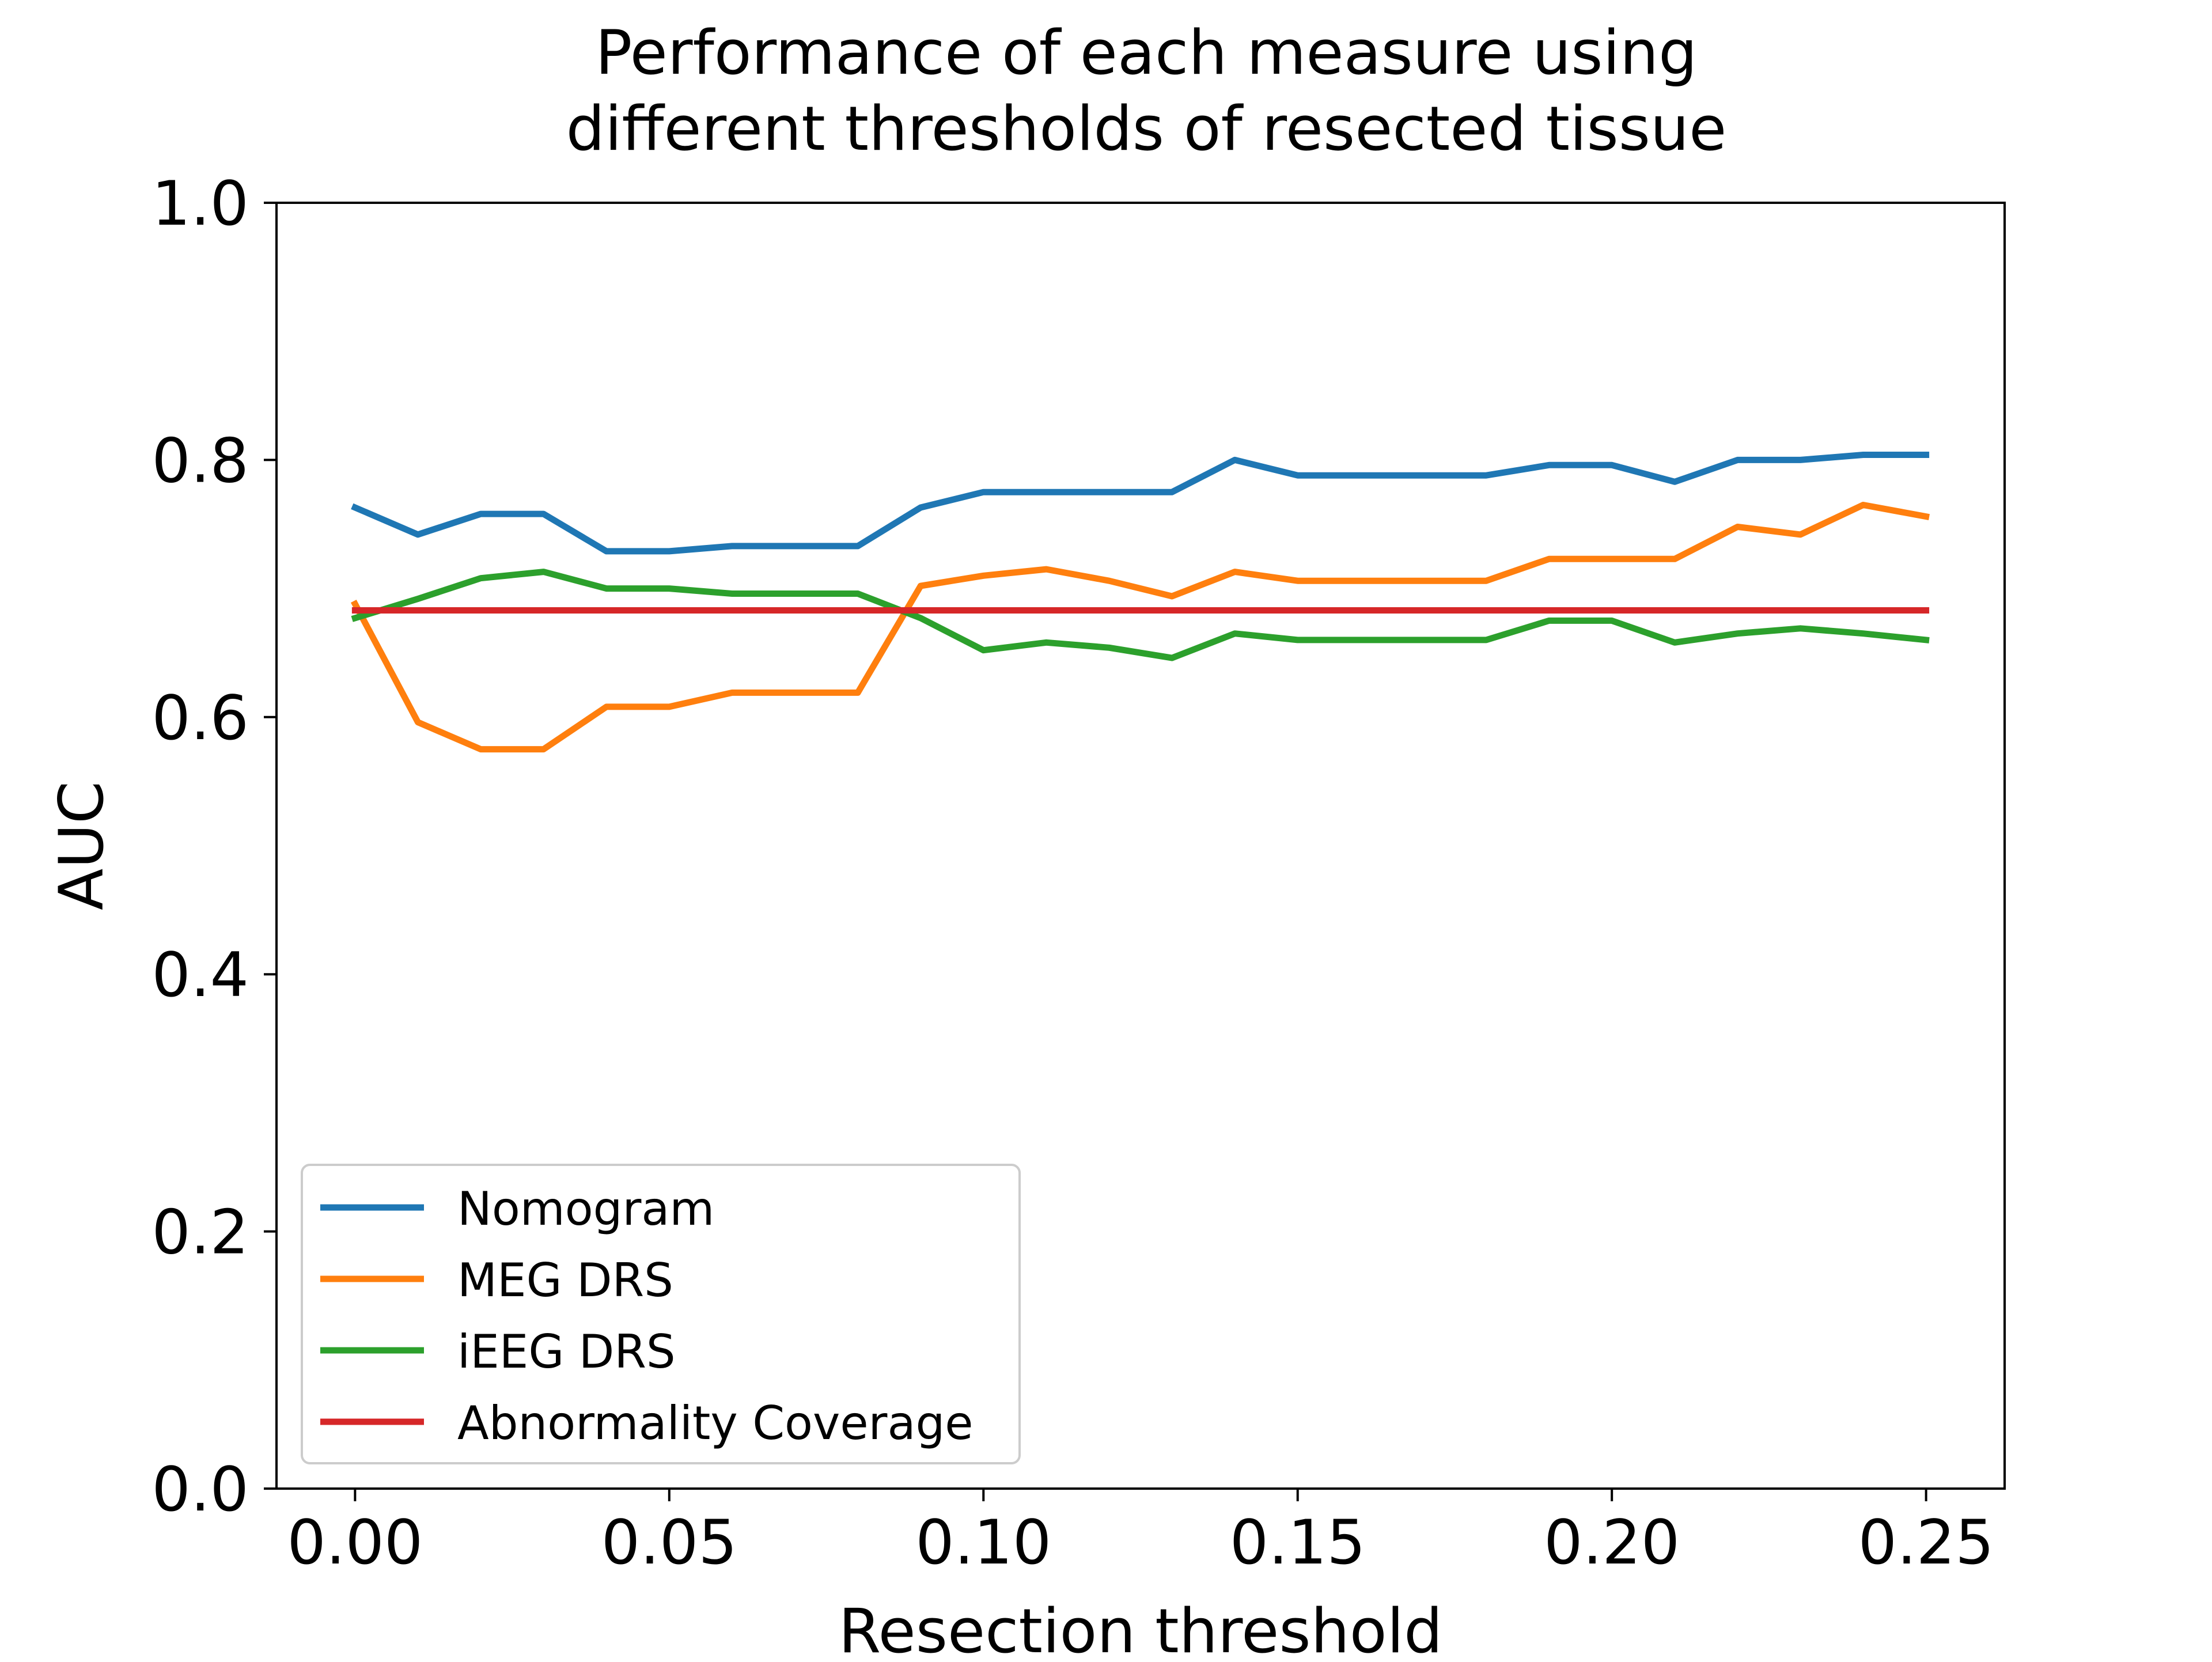  I want to click on y-axis-ticks: 0.0 0.2 0.4 0.6 0.8 1.0, so click(213, 847).